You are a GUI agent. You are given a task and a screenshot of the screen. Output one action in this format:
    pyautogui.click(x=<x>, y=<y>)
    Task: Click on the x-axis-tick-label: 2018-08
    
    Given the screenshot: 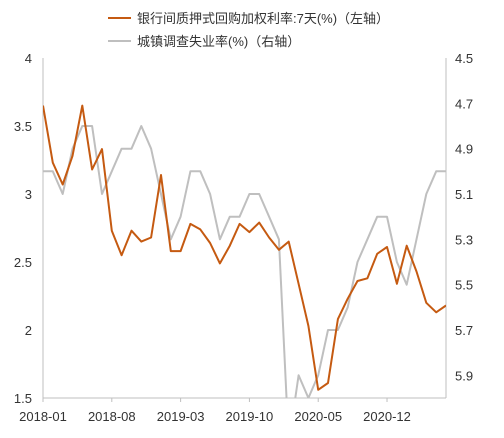 What is the action you would take?
    pyautogui.click(x=112, y=416)
    